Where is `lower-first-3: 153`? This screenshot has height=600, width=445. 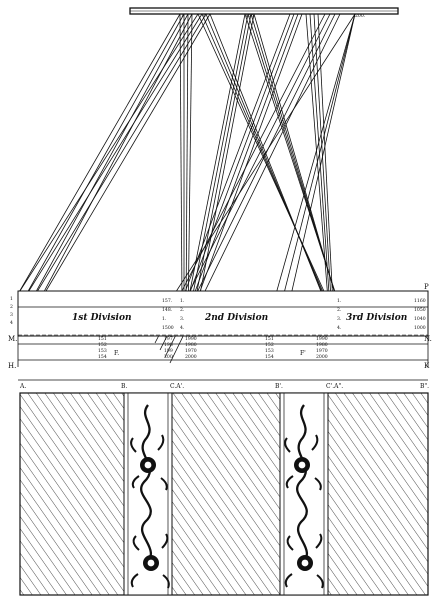 lower-first-3: 153 is located at coordinates (102, 351).